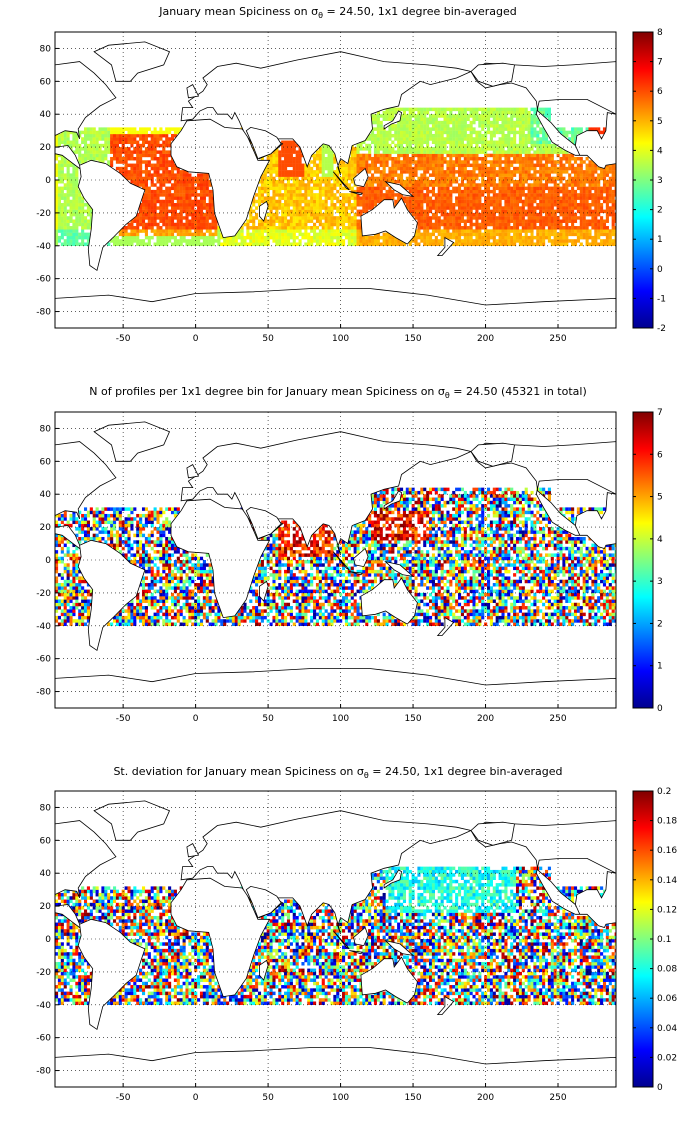  Describe the element at coordinates (667, 1029) in the screenshot. I see `colorbar-tick-label: 0.04` at that location.